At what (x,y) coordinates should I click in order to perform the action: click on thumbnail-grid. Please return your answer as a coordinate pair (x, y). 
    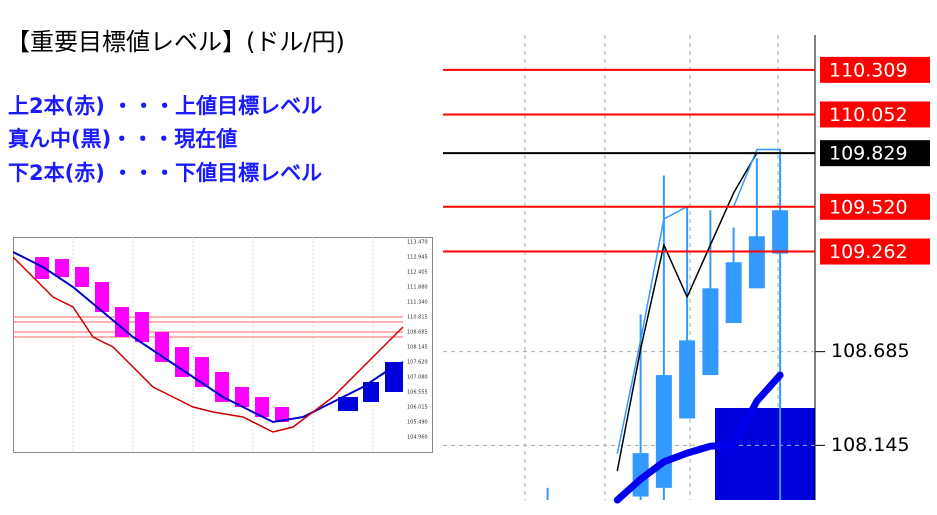
    Looking at the image, I should click on (223, 345).